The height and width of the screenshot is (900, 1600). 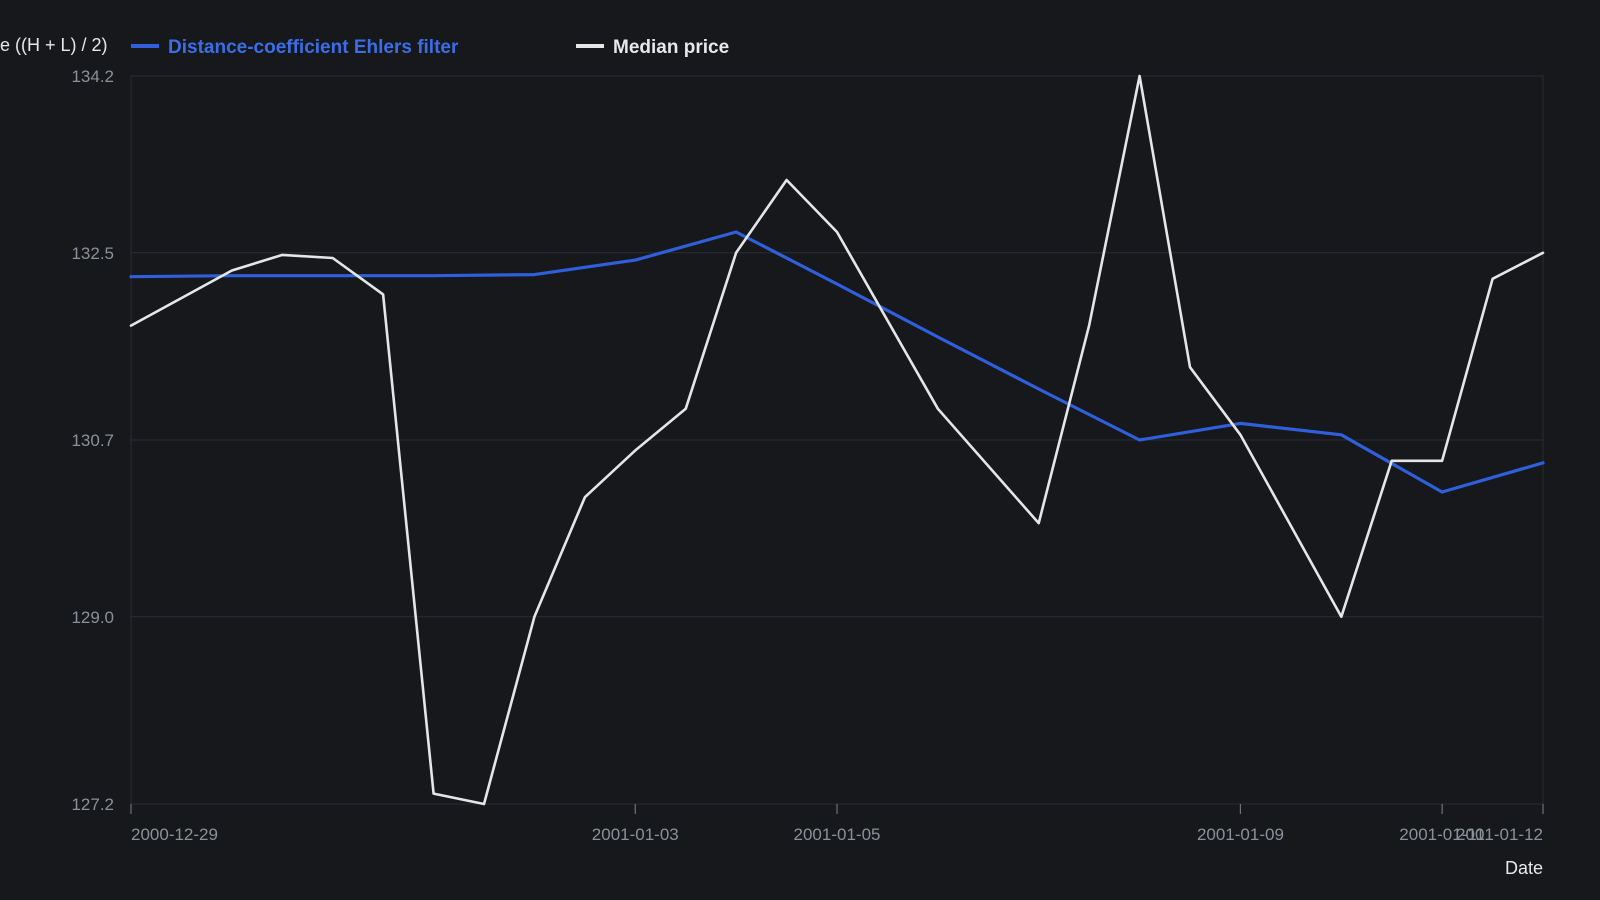 What do you see at coordinates (92, 617) in the screenshot?
I see `y-tick-label: 129.0` at bounding box center [92, 617].